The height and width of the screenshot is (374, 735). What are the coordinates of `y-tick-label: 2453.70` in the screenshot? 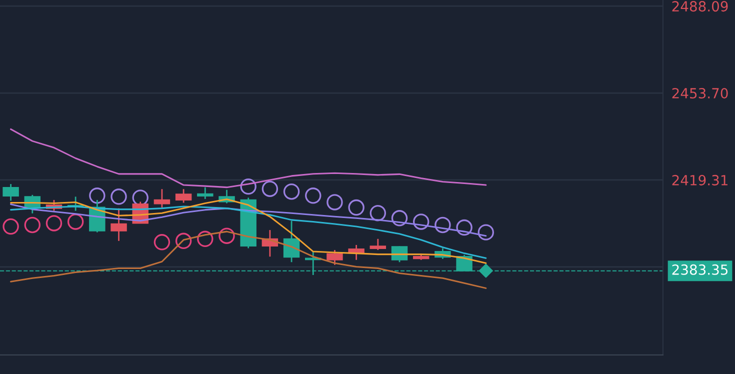 It's located at (700, 93).